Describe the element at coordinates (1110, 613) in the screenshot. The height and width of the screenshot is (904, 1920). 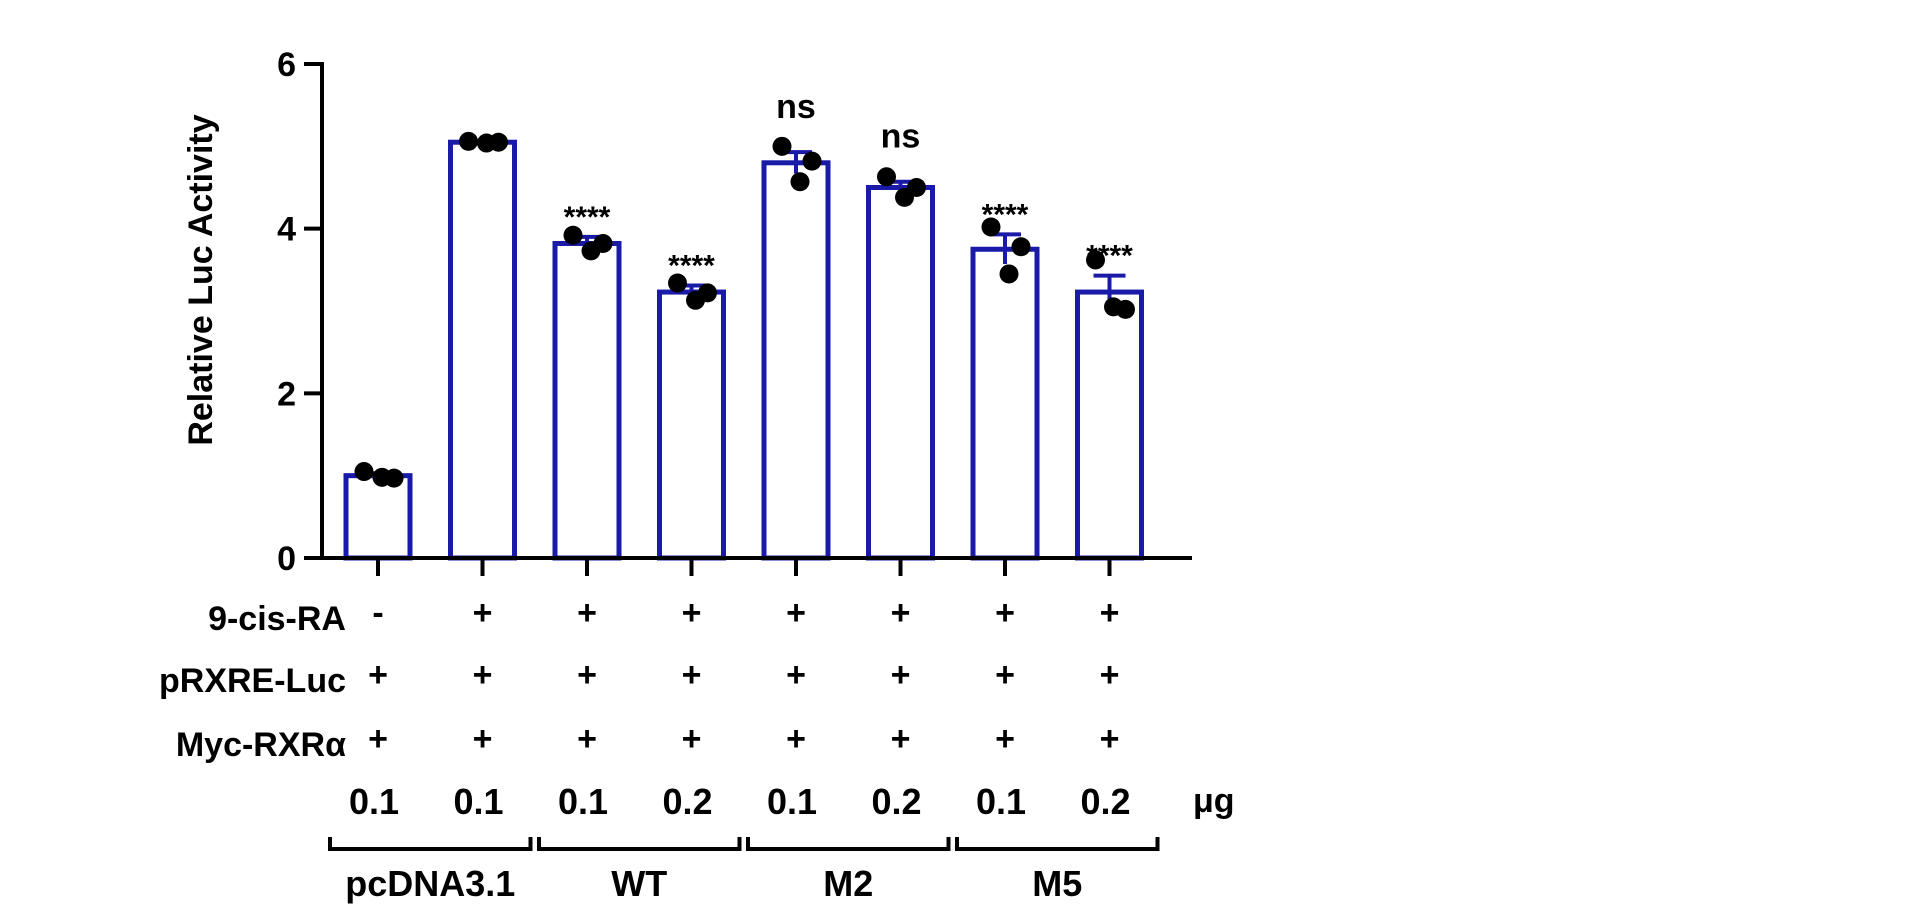
I see `condition-value-1-8: +` at that location.